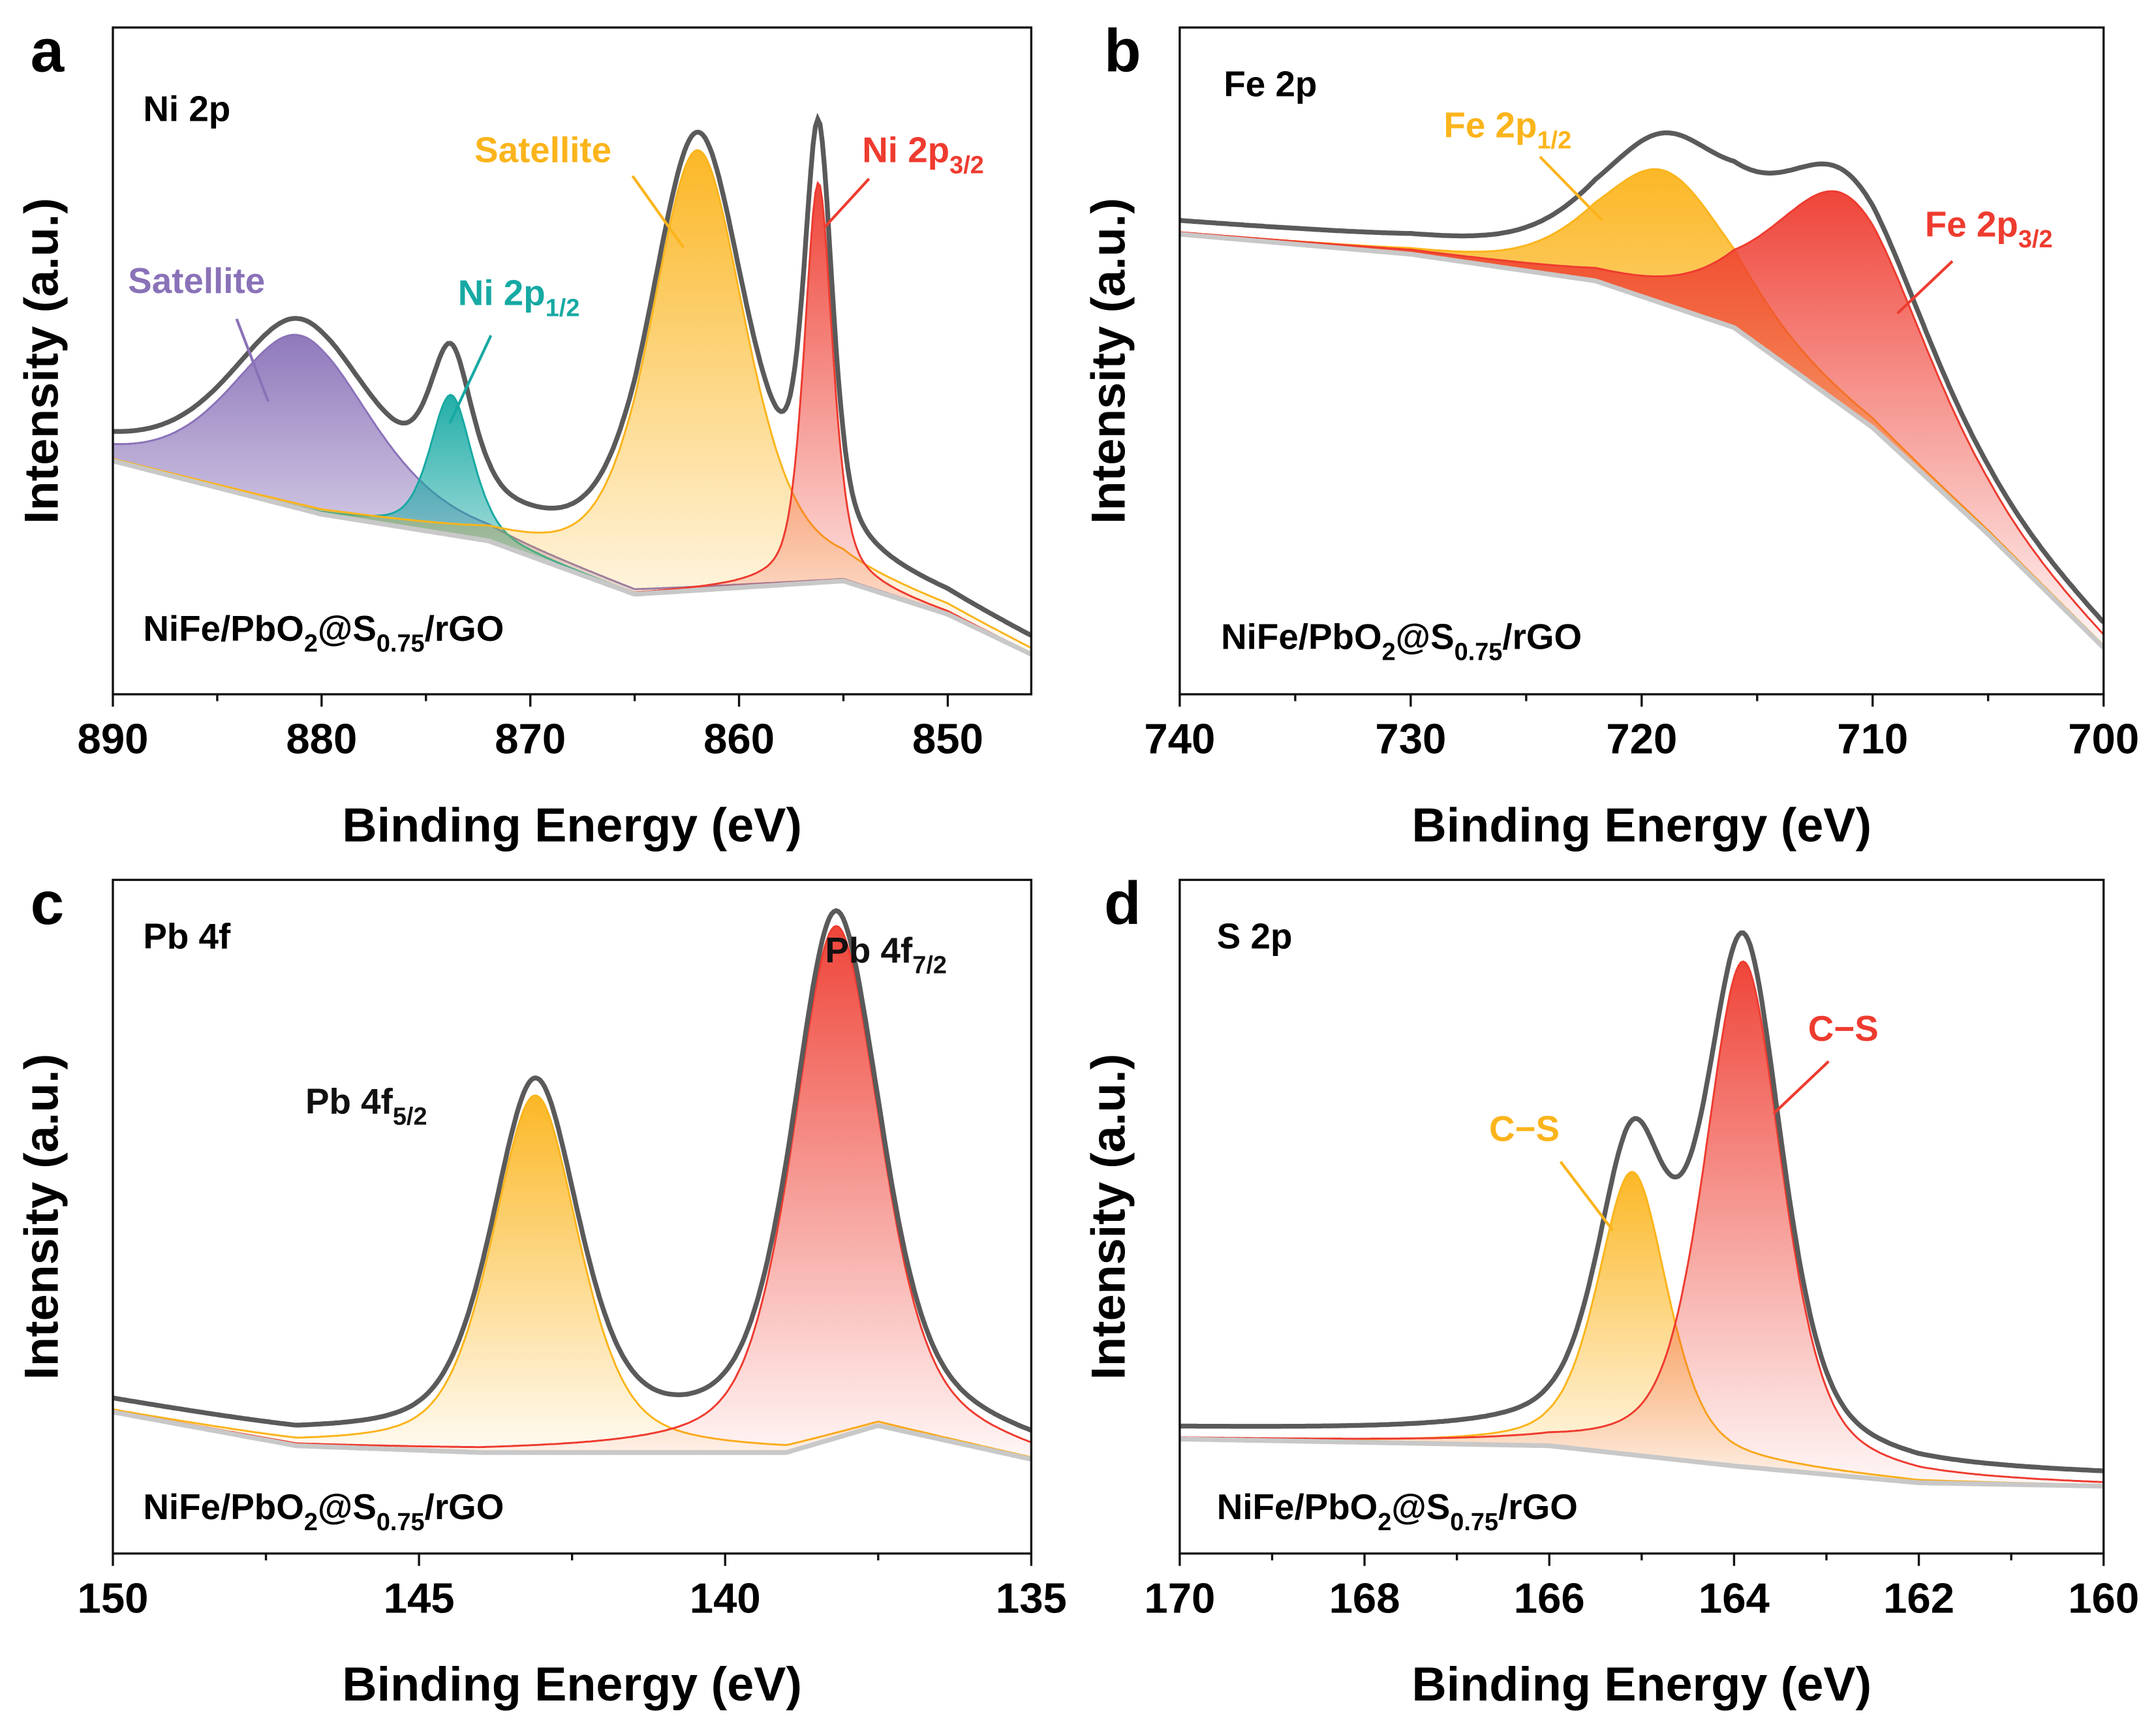  I want to click on panel-letter: c, so click(48, 903).